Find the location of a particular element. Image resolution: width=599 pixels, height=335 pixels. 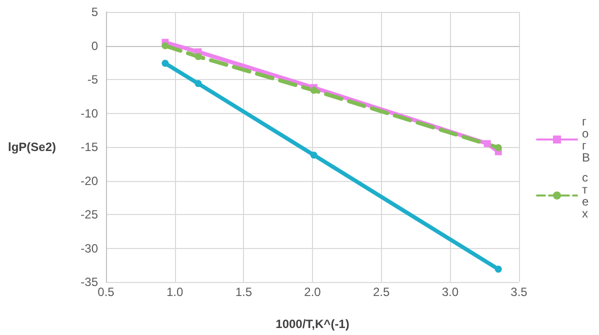

y-tick-label: -10 is located at coordinates (89, 113).